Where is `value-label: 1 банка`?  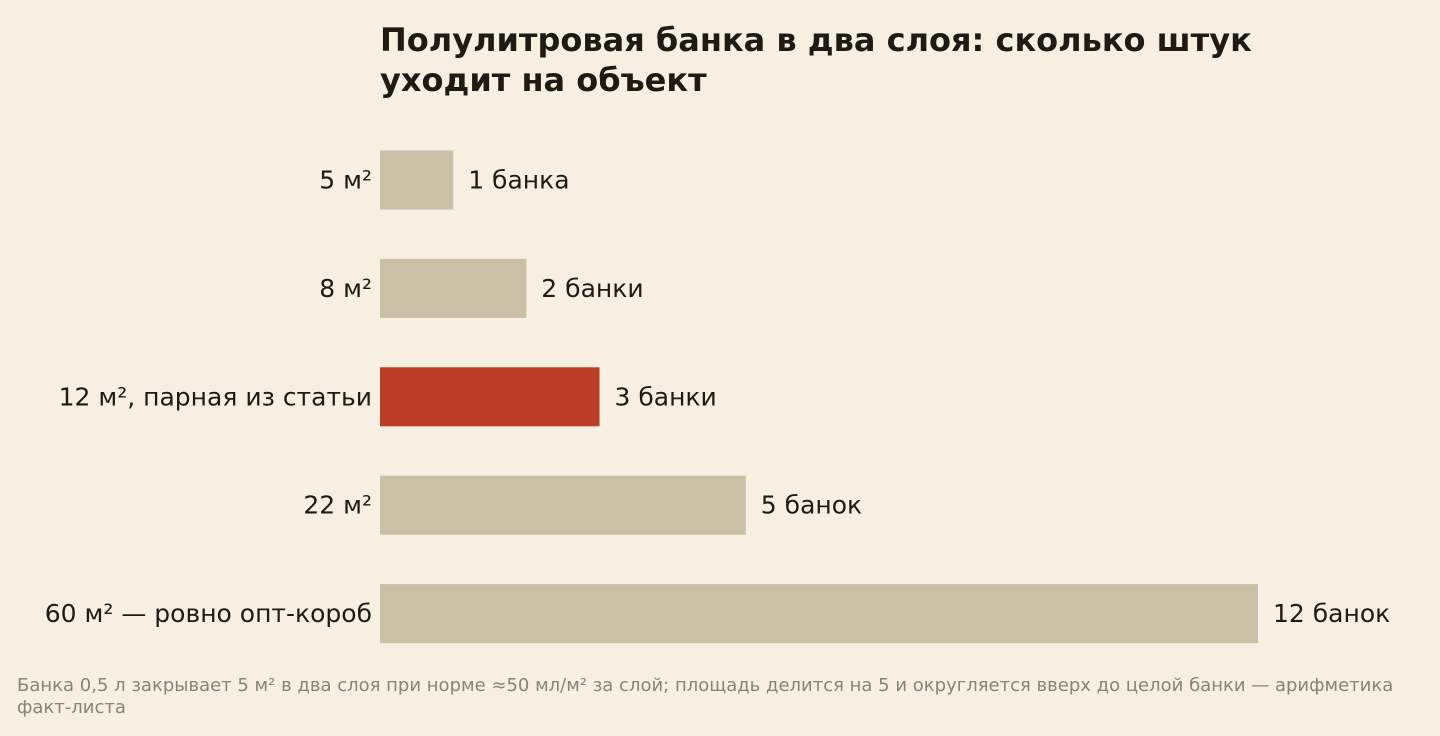 value-label: 1 банка is located at coordinates (518, 180).